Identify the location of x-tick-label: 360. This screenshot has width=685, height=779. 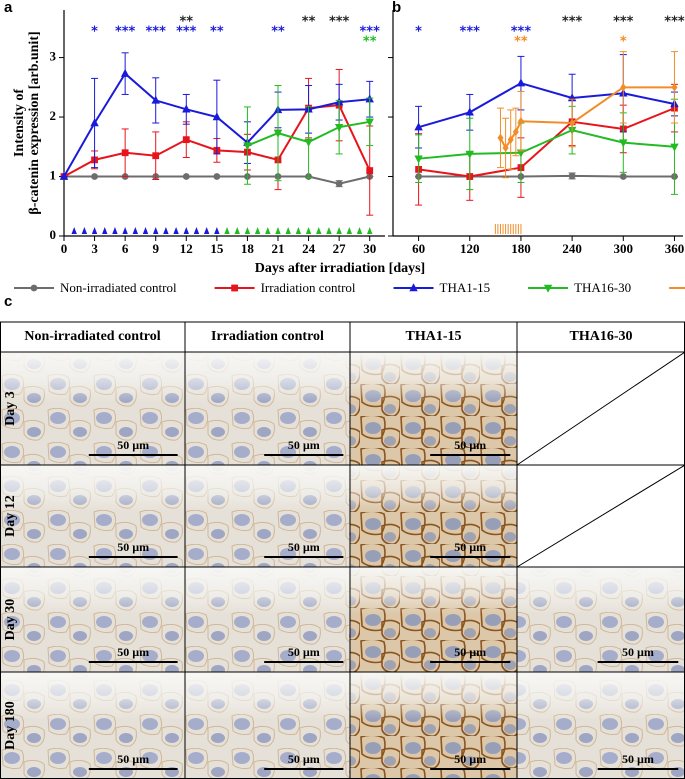
(675, 248).